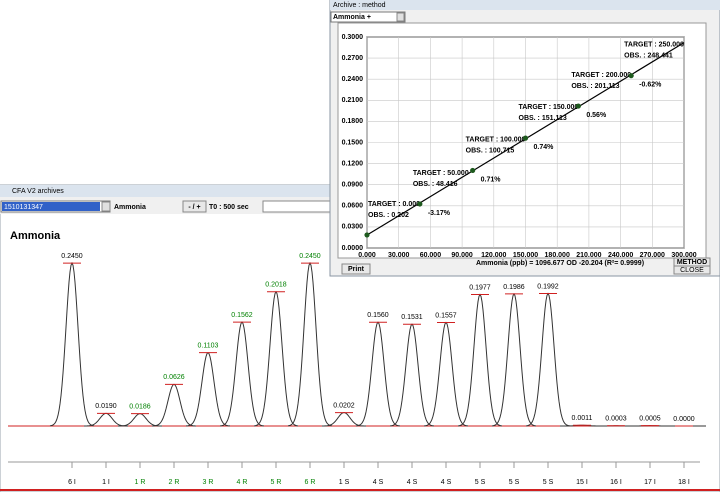  Describe the element at coordinates (35, 236) in the screenshot. I see `chart-title: Ammonia` at that location.